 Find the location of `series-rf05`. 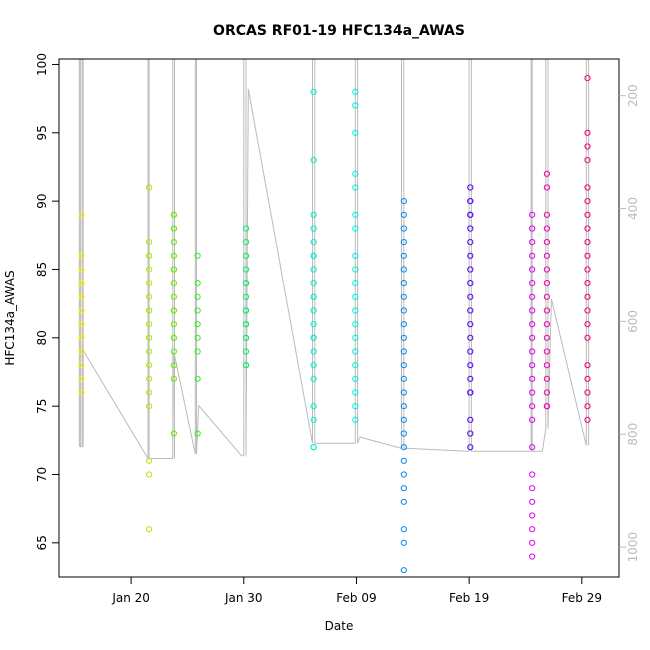

series-rf05 is located at coordinates (246, 297).